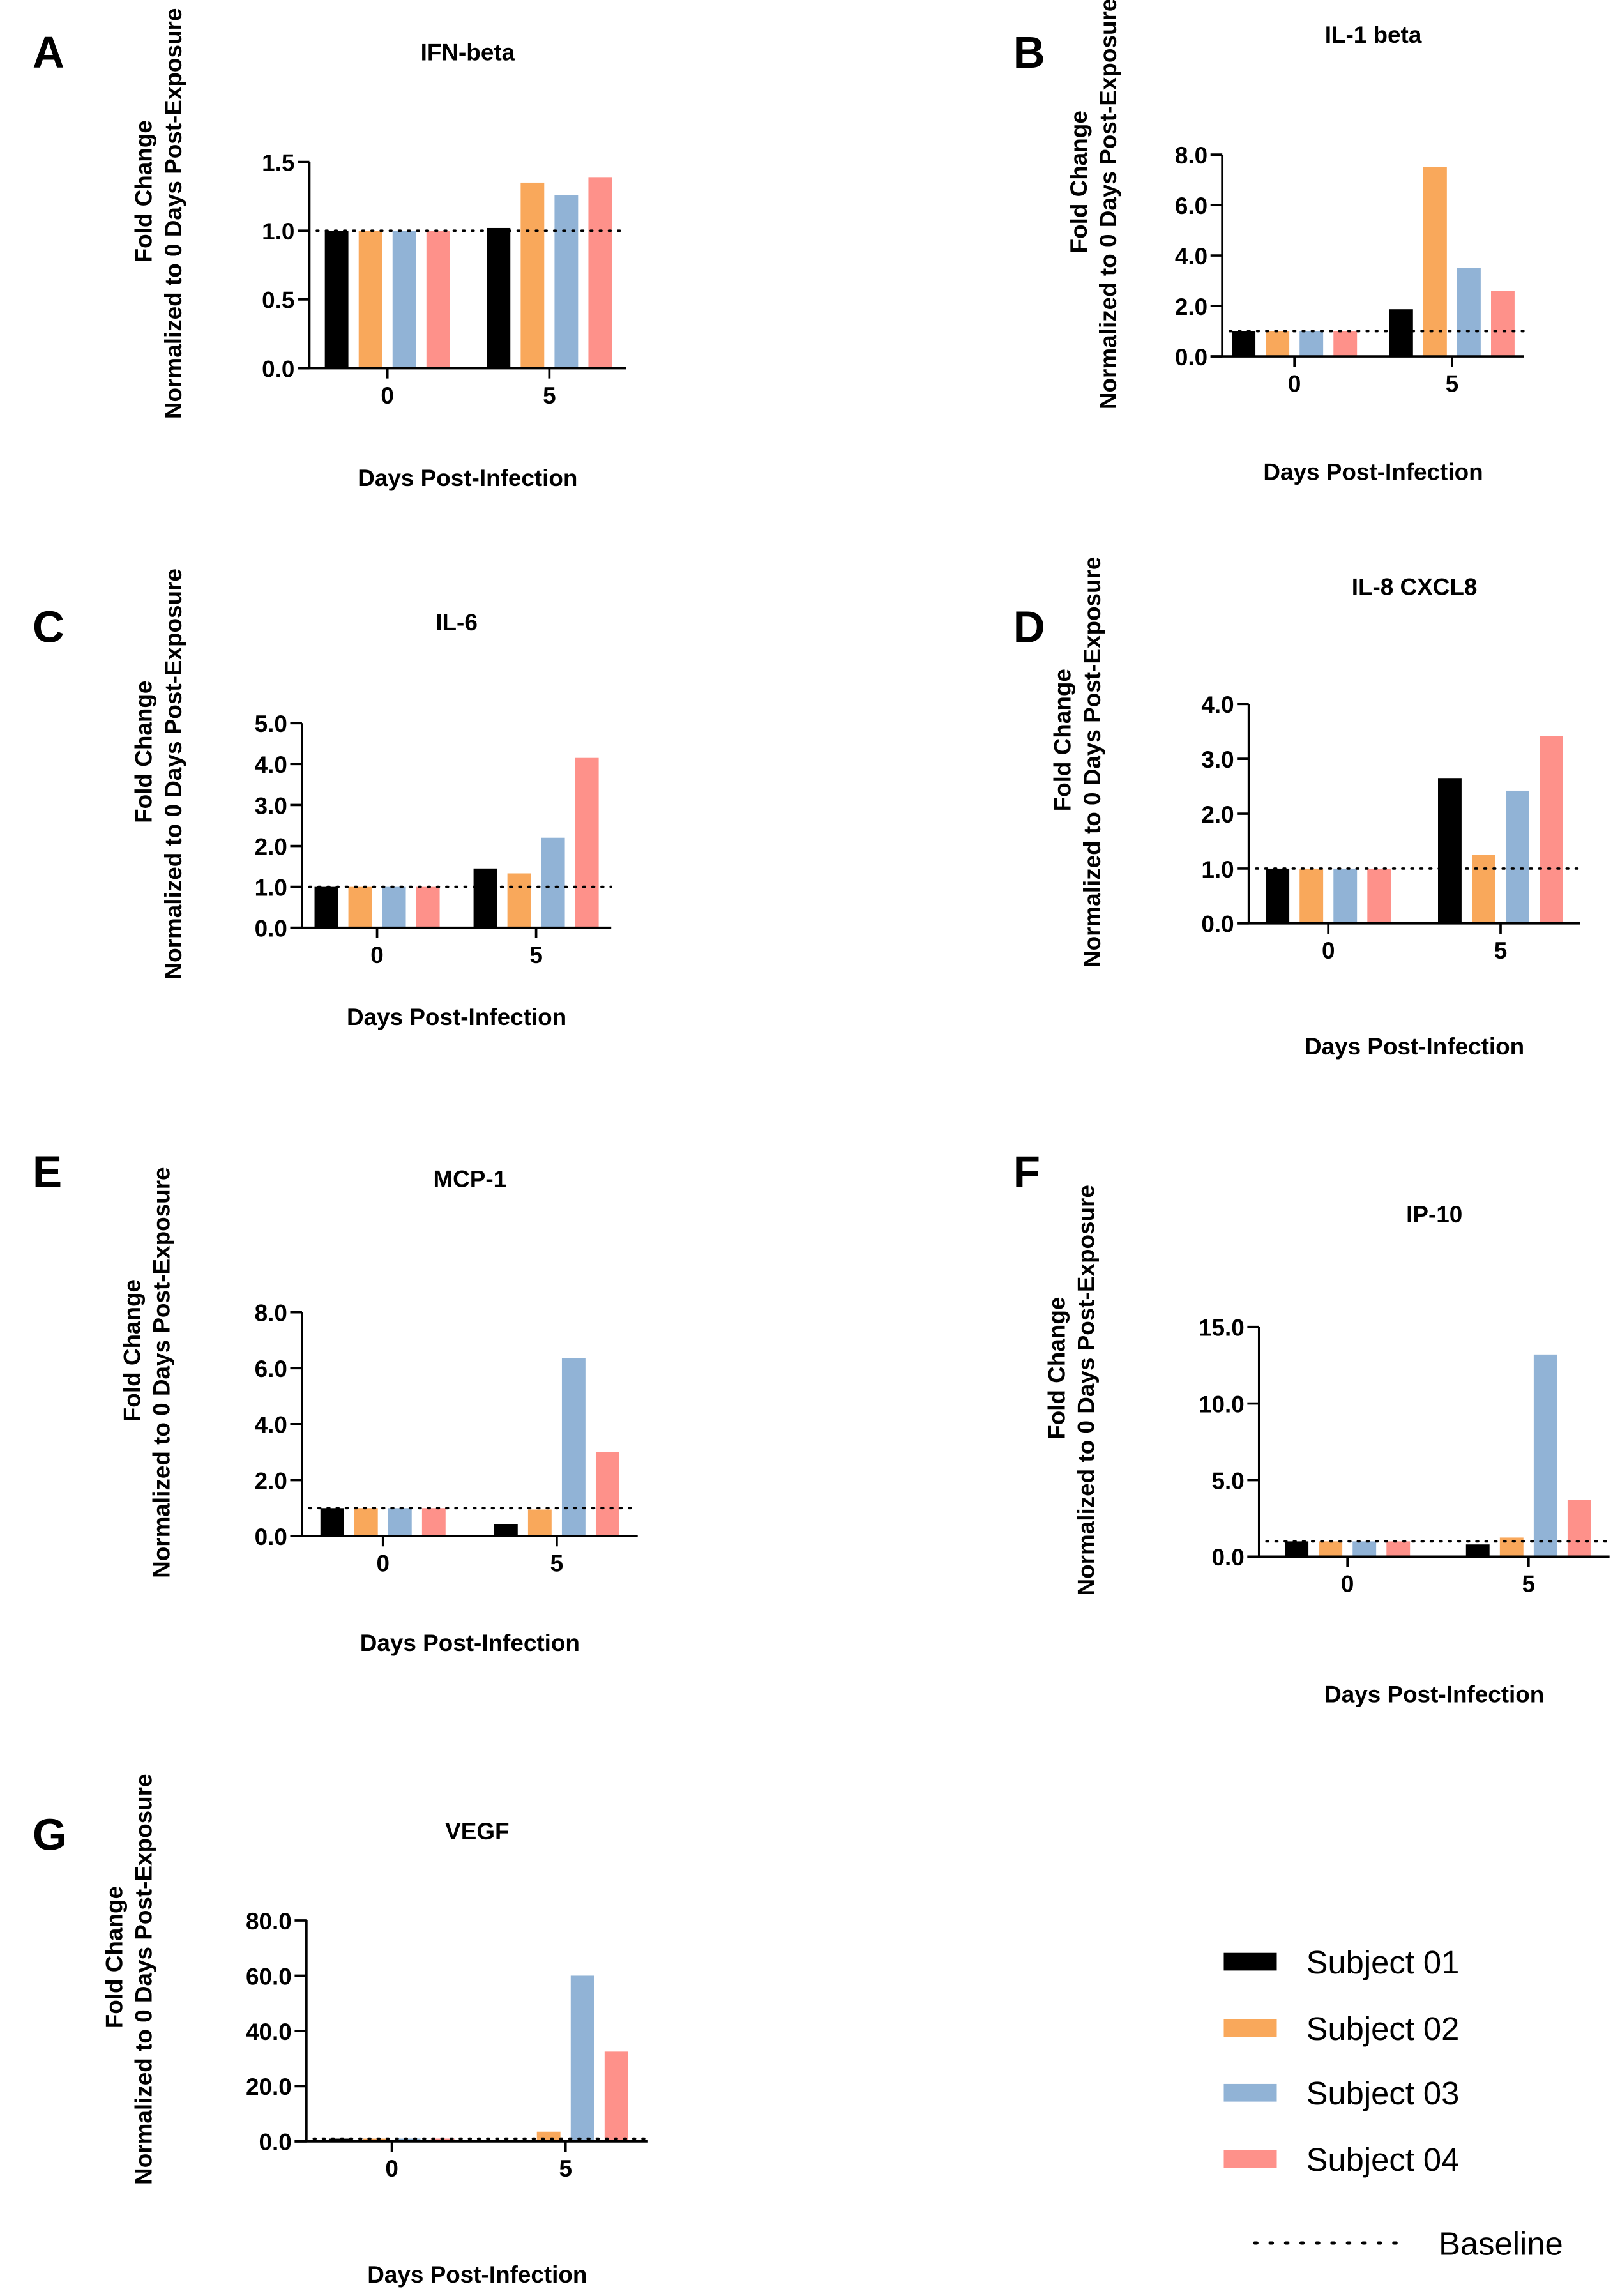 Image resolution: width=1620 pixels, height=2296 pixels. What do you see at coordinates (271, 806) in the screenshot?
I see `y-tick-label: 3.0` at bounding box center [271, 806].